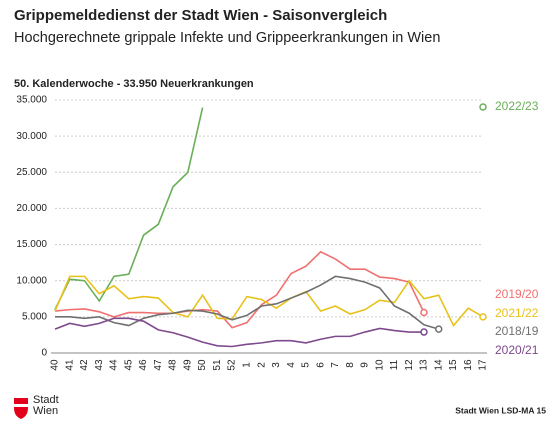  What do you see at coordinates (31, 172) in the screenshot?
I see `y-tick-label: 25.000` at bounding box center [31, 172].